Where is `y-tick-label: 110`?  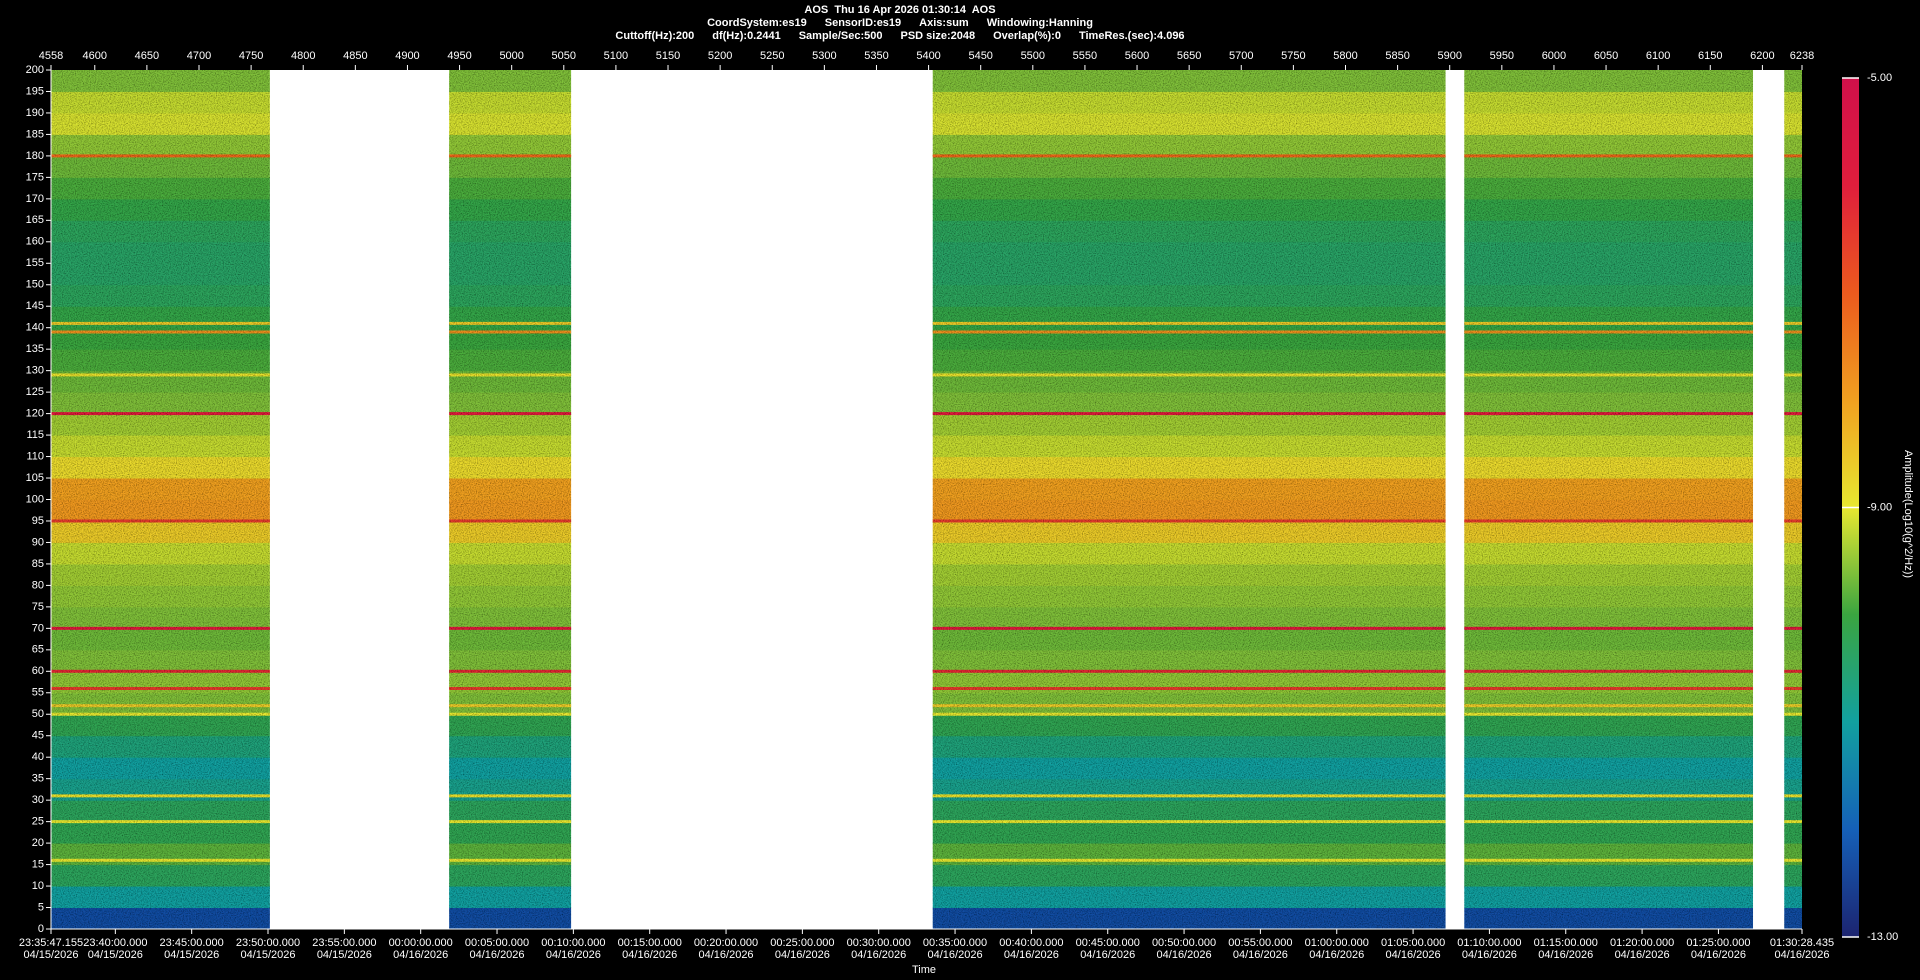
y-tick-label: 110 is located at coordinates (35, 456).